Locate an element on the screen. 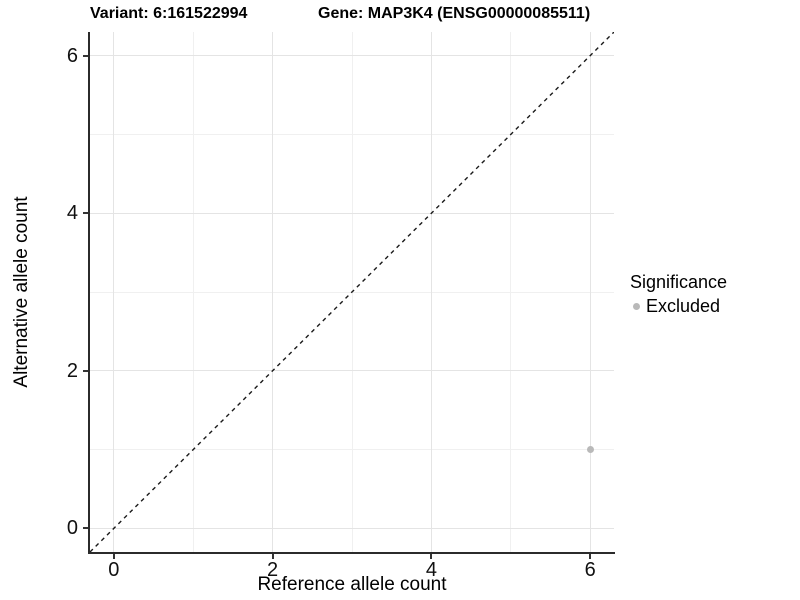 Image resolution: width=800 pixels, height=600 pixels. x-axis-title: Reference allele count is located at coordinates (352, 584).